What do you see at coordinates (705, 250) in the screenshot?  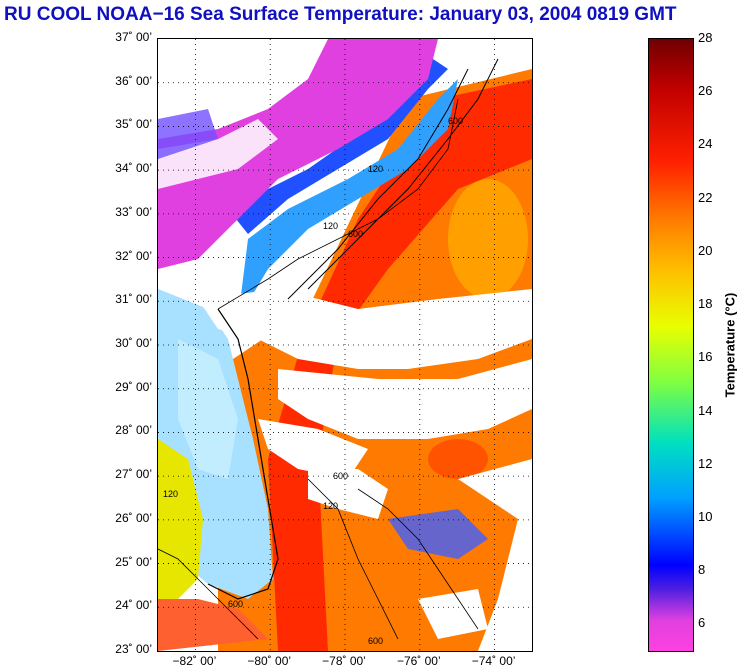 I see `colorbar-tick-label: 20` at bounding box center [705, 250].